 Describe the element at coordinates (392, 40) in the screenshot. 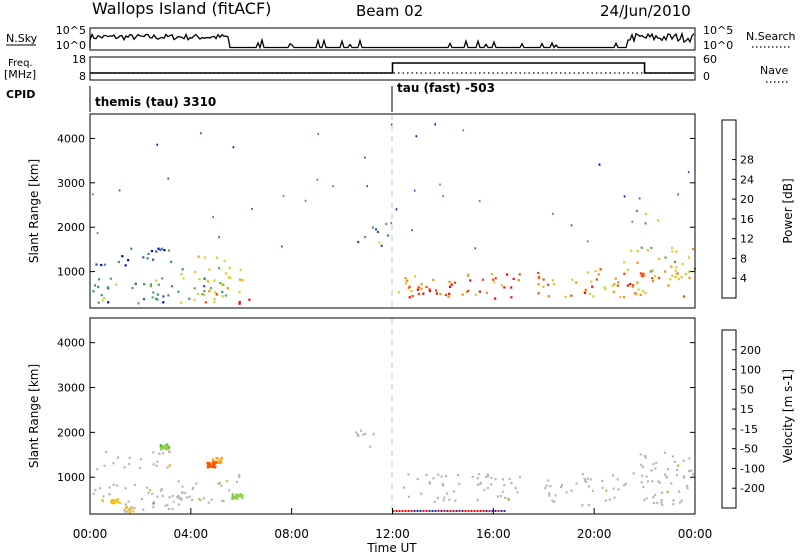

I see `nsky-series` at that location.